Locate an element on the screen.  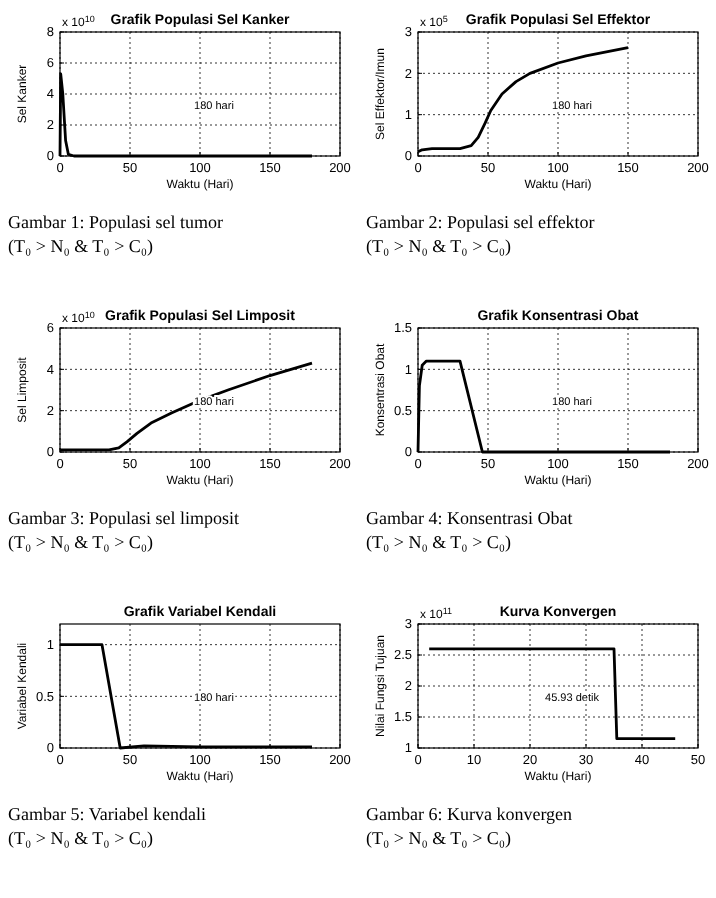
text: Gambar 1: Populasi sel tumor (T₀ > N₀ & T₀ > C₀) is located at coordinates (115, 234).